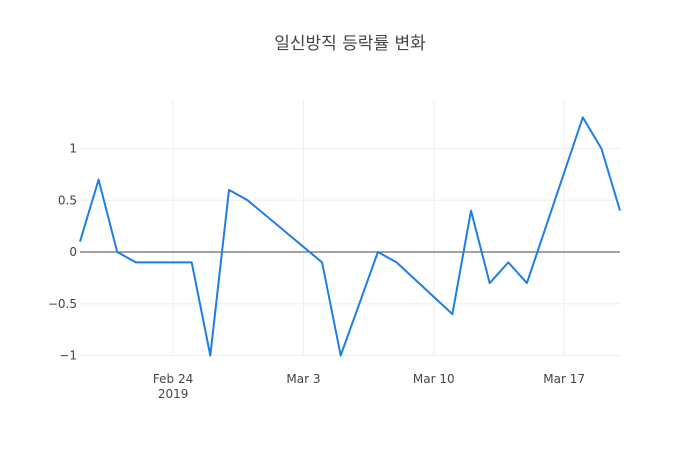 Image resolution: width=700 pixels, height=450 pixels. I want to click on x-tick-year-label: 2019, so click(173, 394).